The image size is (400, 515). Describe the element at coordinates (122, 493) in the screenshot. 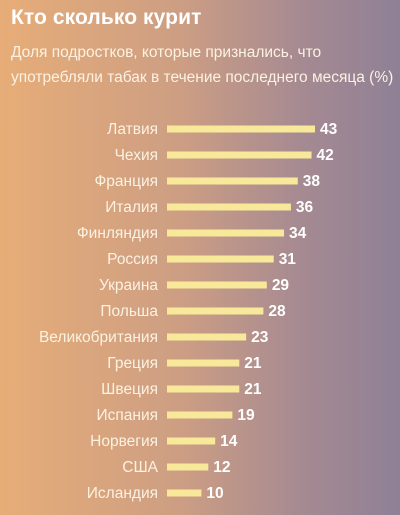

I see `country-label: Исландия` at that location.